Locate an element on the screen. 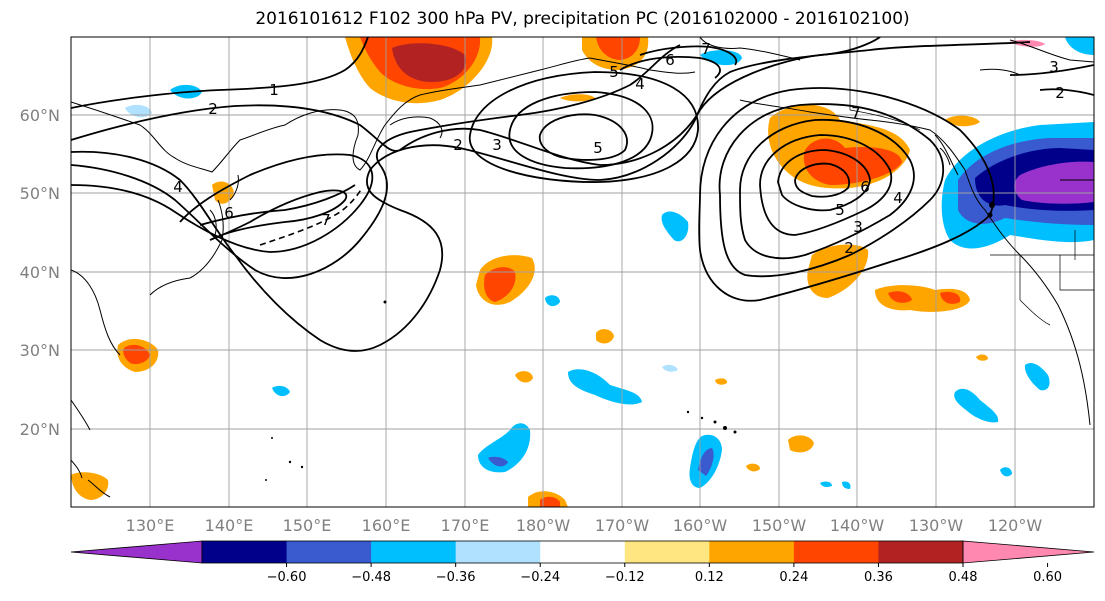 The height and width of the screenshot is (601, 1105). lon-label: 120°W is located at coordinates (1015, 525).